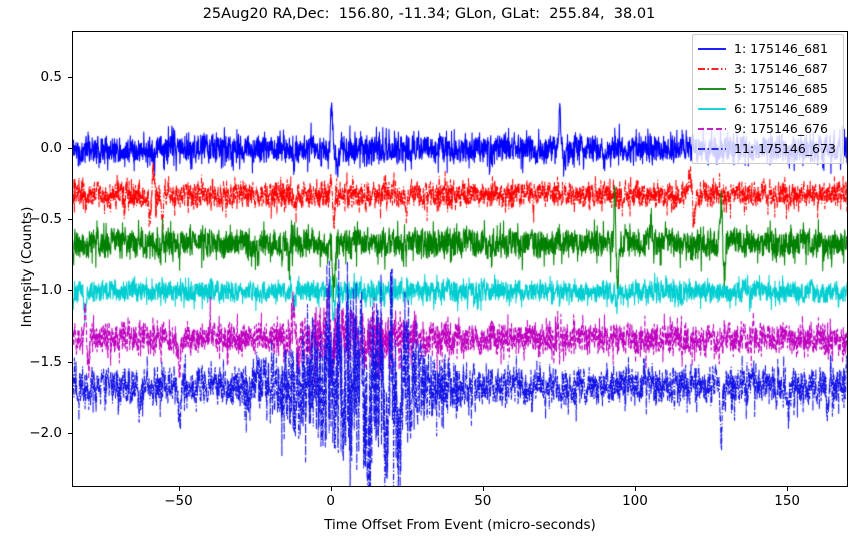  Describe the element at coordinates (51, 147) in the screenshot. I see `y-tick-label: 0.0` at that location.